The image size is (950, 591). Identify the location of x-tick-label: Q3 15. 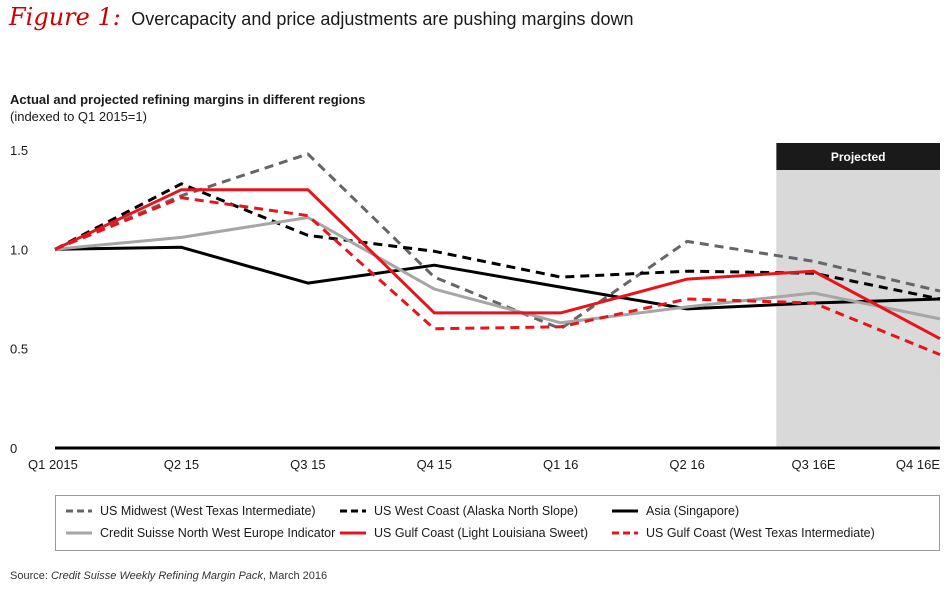
(307, 464).